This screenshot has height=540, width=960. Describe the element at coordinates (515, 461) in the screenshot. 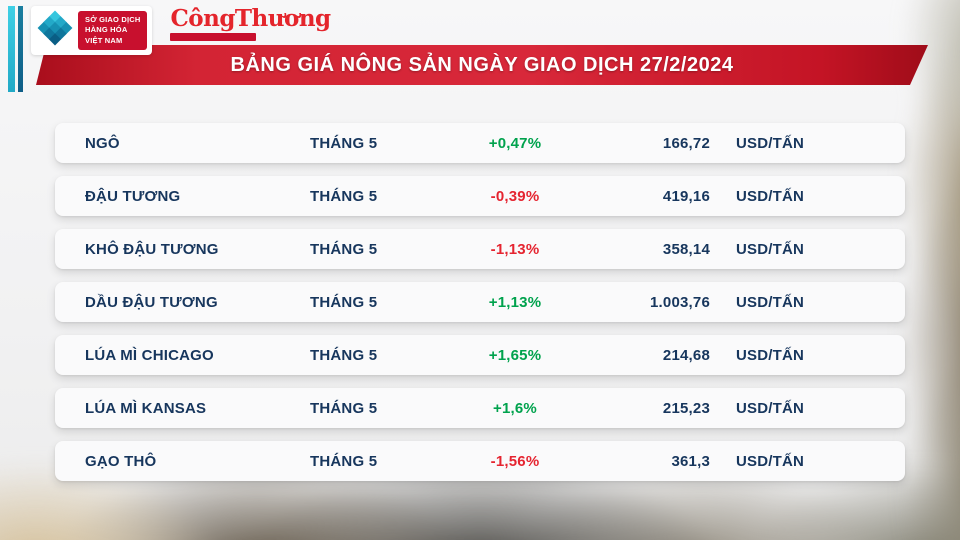

I see `change-percent: -1,56%` at that location.